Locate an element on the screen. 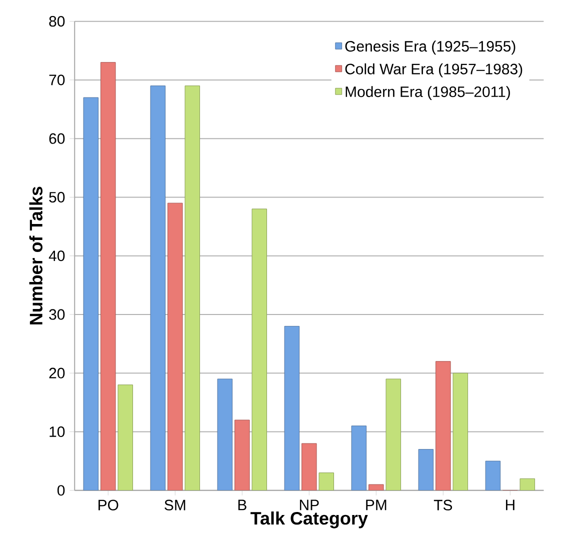 This screenshot has height=542, width=565. x-tick-label: SM is located at coordinates (175, 505).